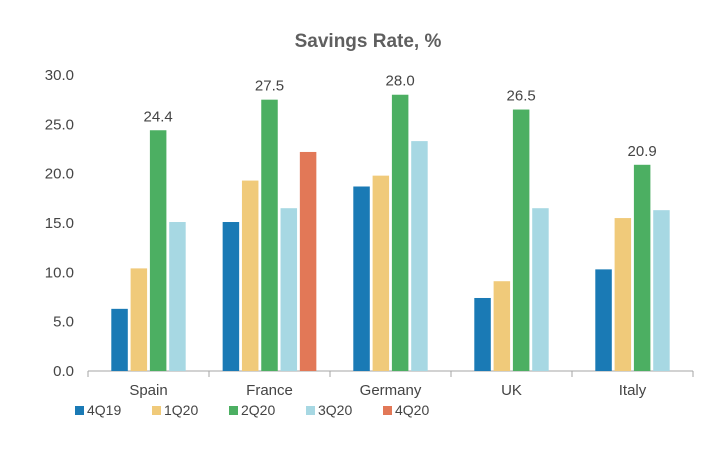 The height and width of the screenshot is (450, 718). What do you see at coordinates (104, 410) in the screenshot?
I see `legend-label: 4Q19` at bounding box center [104, 410].